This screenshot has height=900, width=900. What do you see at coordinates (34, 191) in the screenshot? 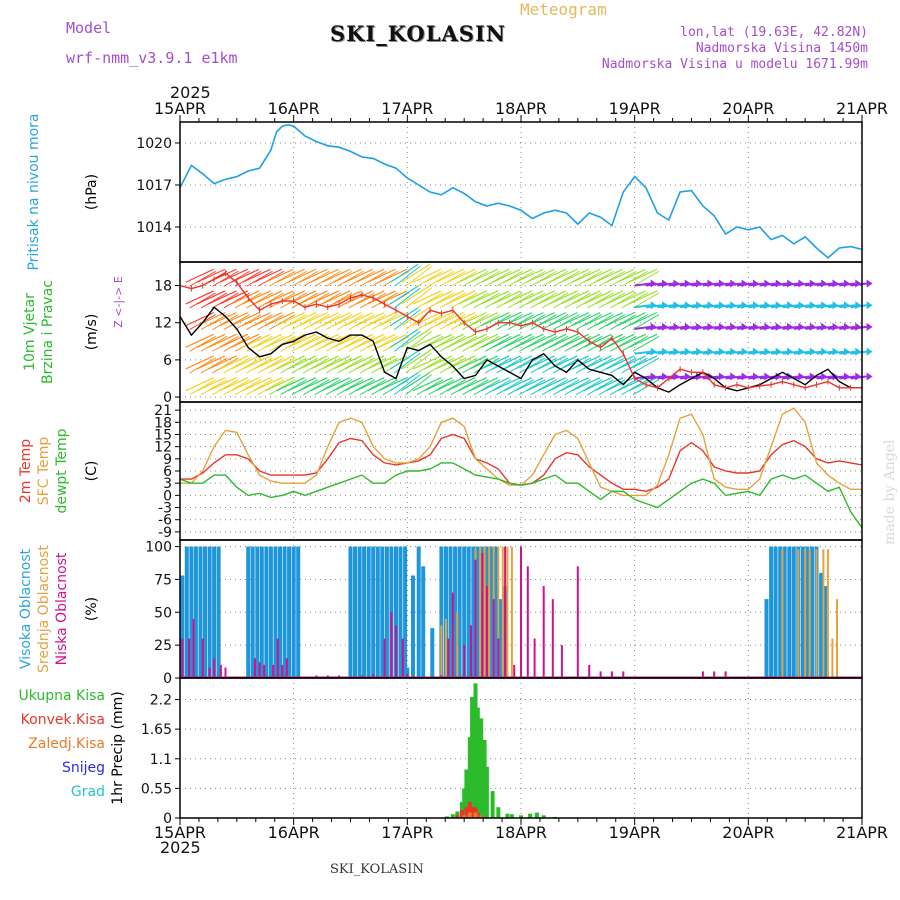
I see `y-axis-label: Pritisak na nivou mora` at bounding box center [34, 191].